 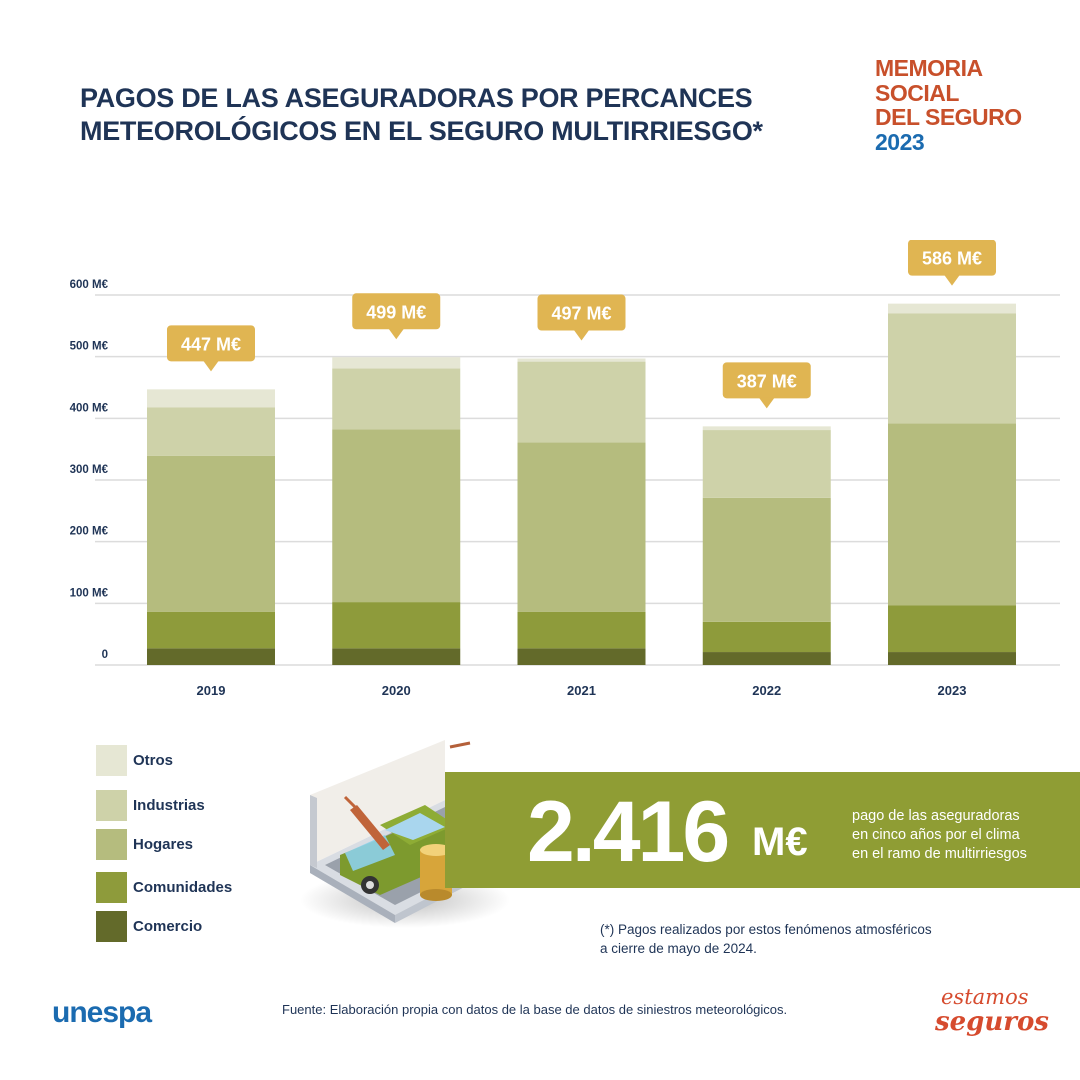 What do you see at coordinates (929, 68) in the screenshot?
I see `brand-line-1: MEMORIA` at bounding box center [929, 68].